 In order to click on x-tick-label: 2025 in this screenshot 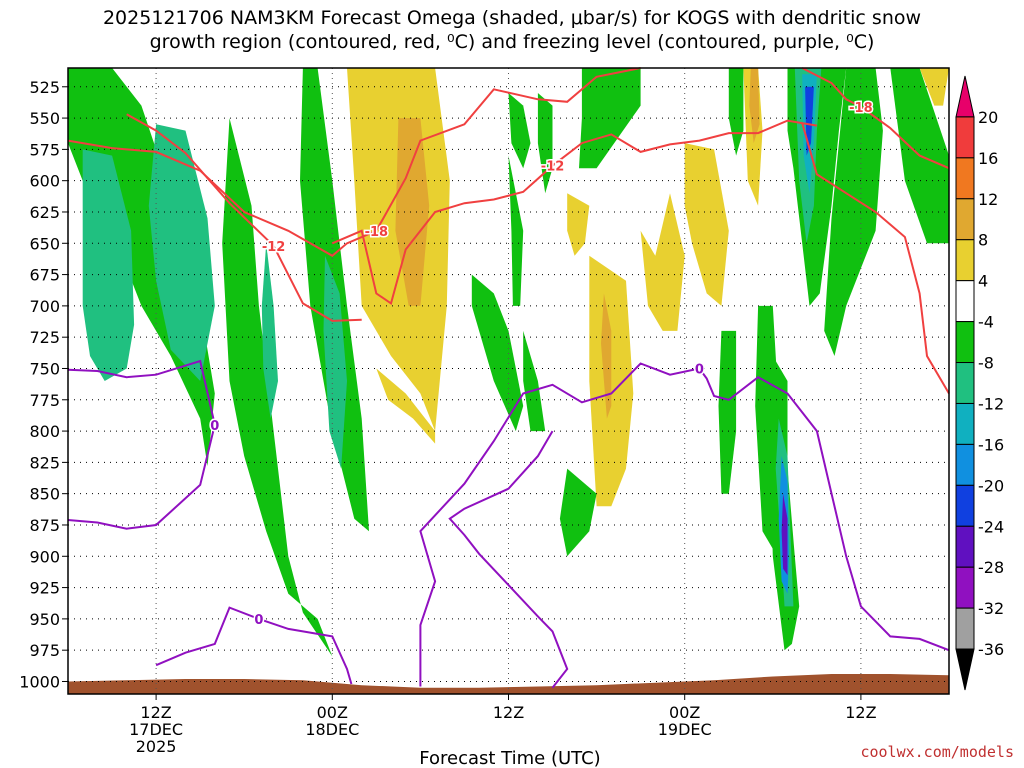, I will do `click(156, 746)`.